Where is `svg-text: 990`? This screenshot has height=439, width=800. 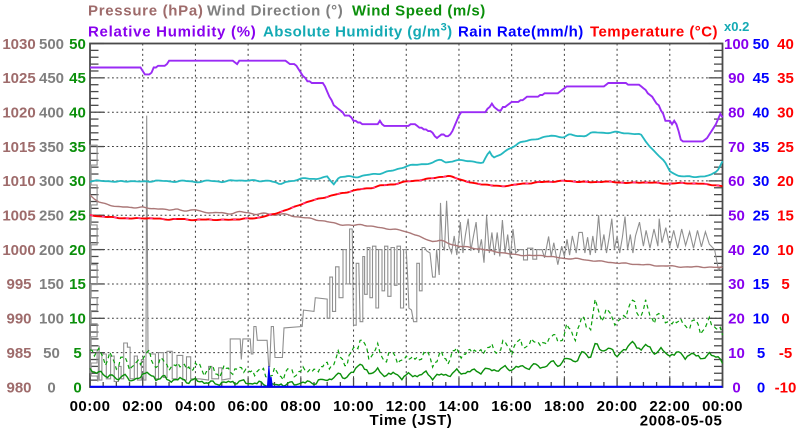
svg-text: 990 is located at coordinates (18, 319).